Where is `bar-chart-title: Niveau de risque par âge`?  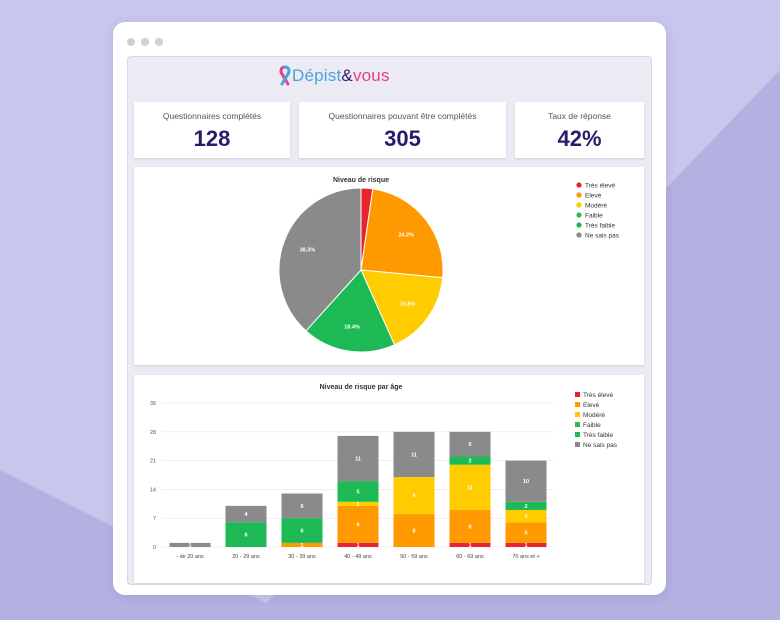 bar-chart-title: Niveau de risque par âge is located at coordinates (361, 387).